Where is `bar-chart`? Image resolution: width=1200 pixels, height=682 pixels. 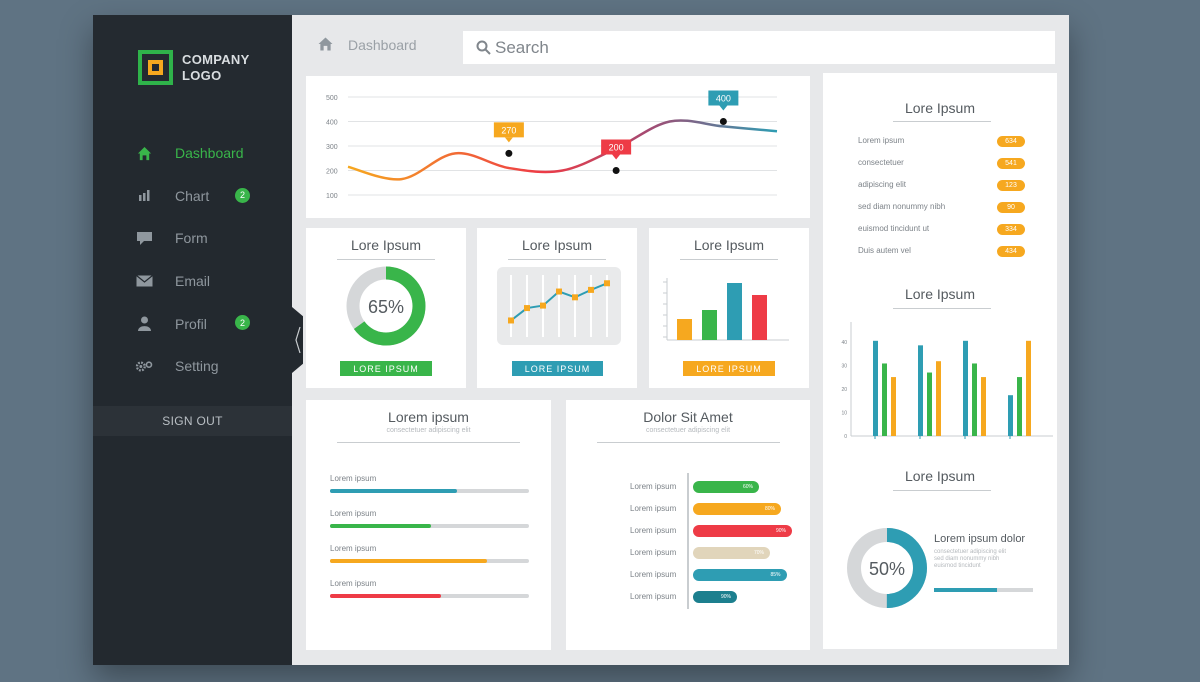 bar-chart is located at coordinates (726, 309).